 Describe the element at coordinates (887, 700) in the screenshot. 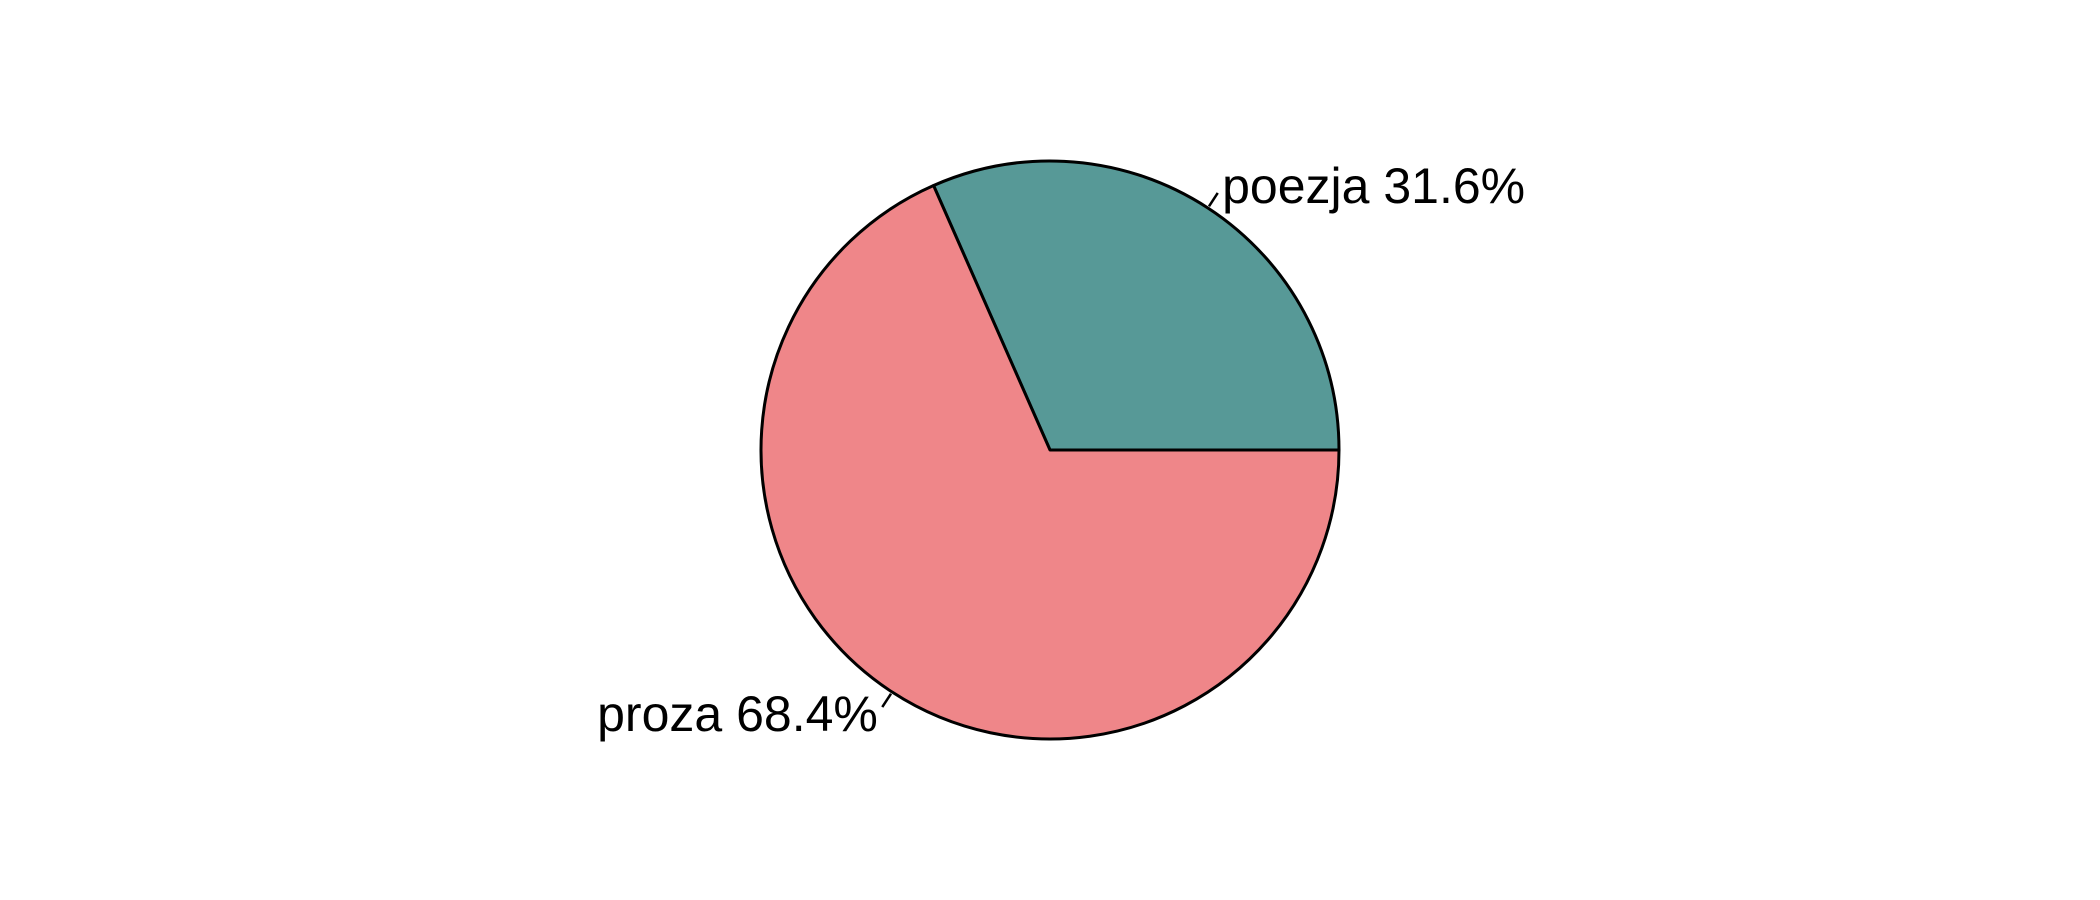

I see `leader-line-proza` at that location.